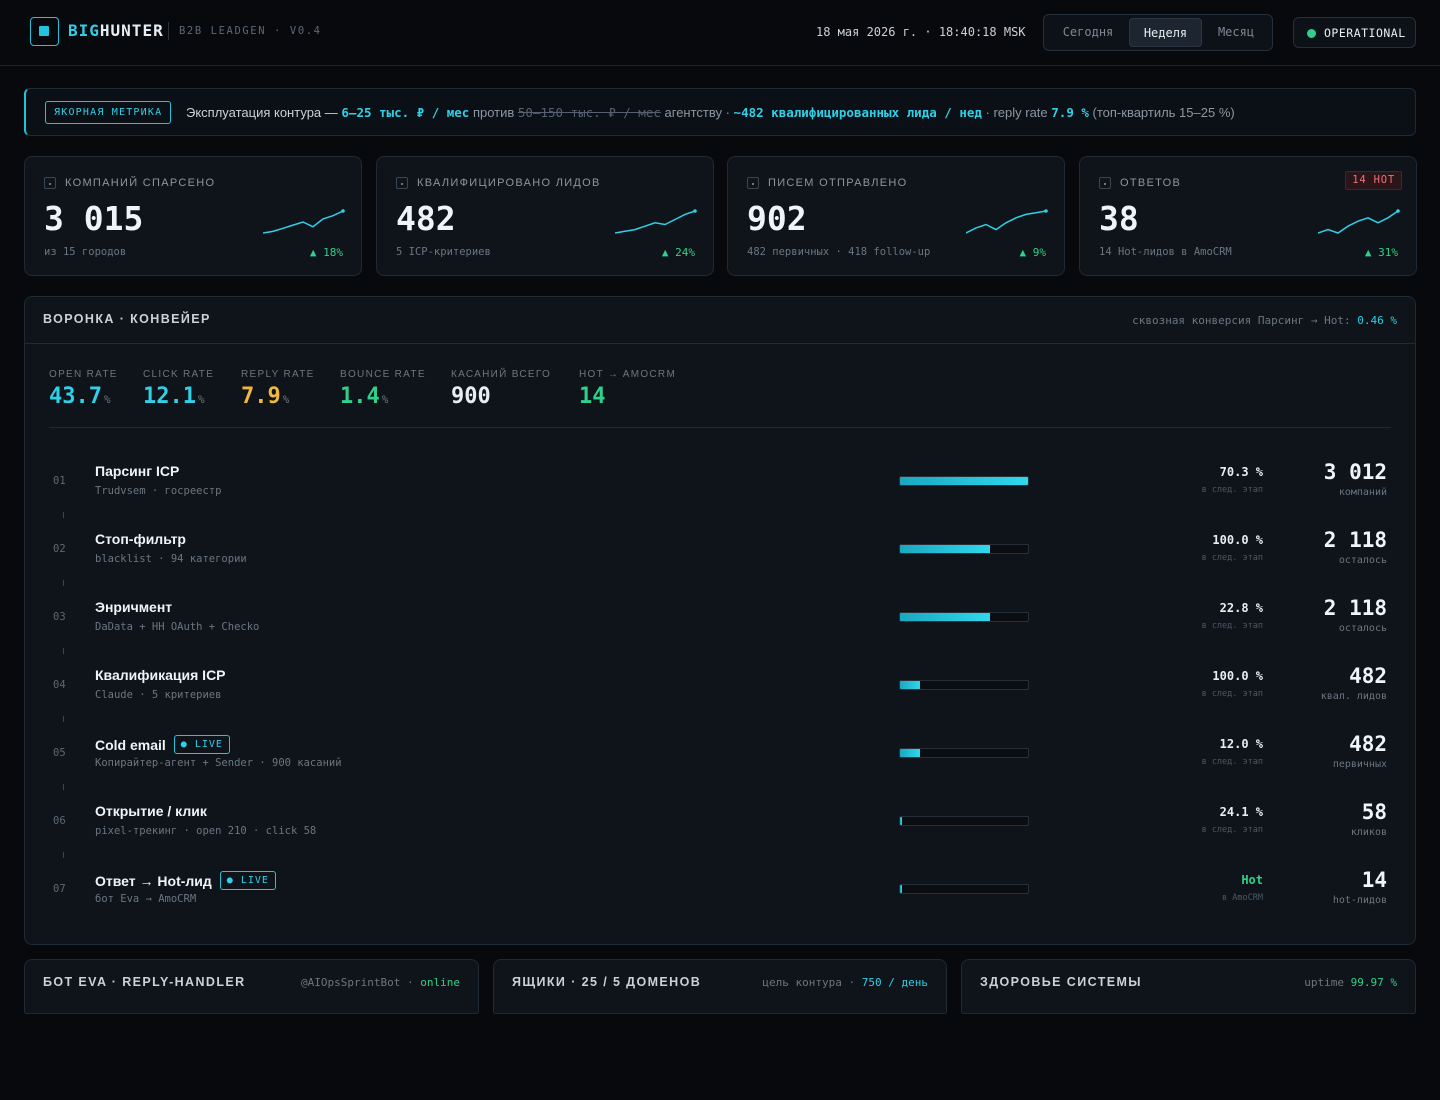  What do you see at coordinates (168, 31) in the screenshot?
I see `brand-divider` at bounding box center [168, 31].